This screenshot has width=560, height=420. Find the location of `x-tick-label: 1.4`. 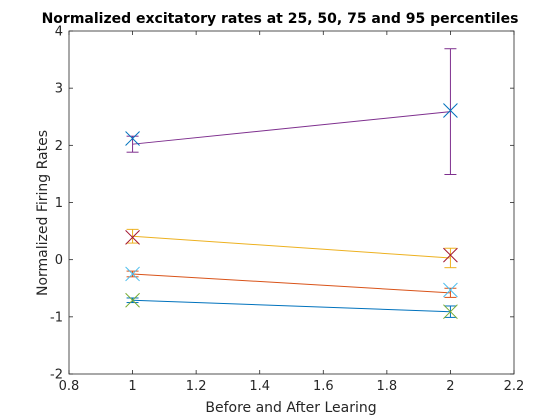

x-tick-label: 1.4 is located at coordinates (259, 386).